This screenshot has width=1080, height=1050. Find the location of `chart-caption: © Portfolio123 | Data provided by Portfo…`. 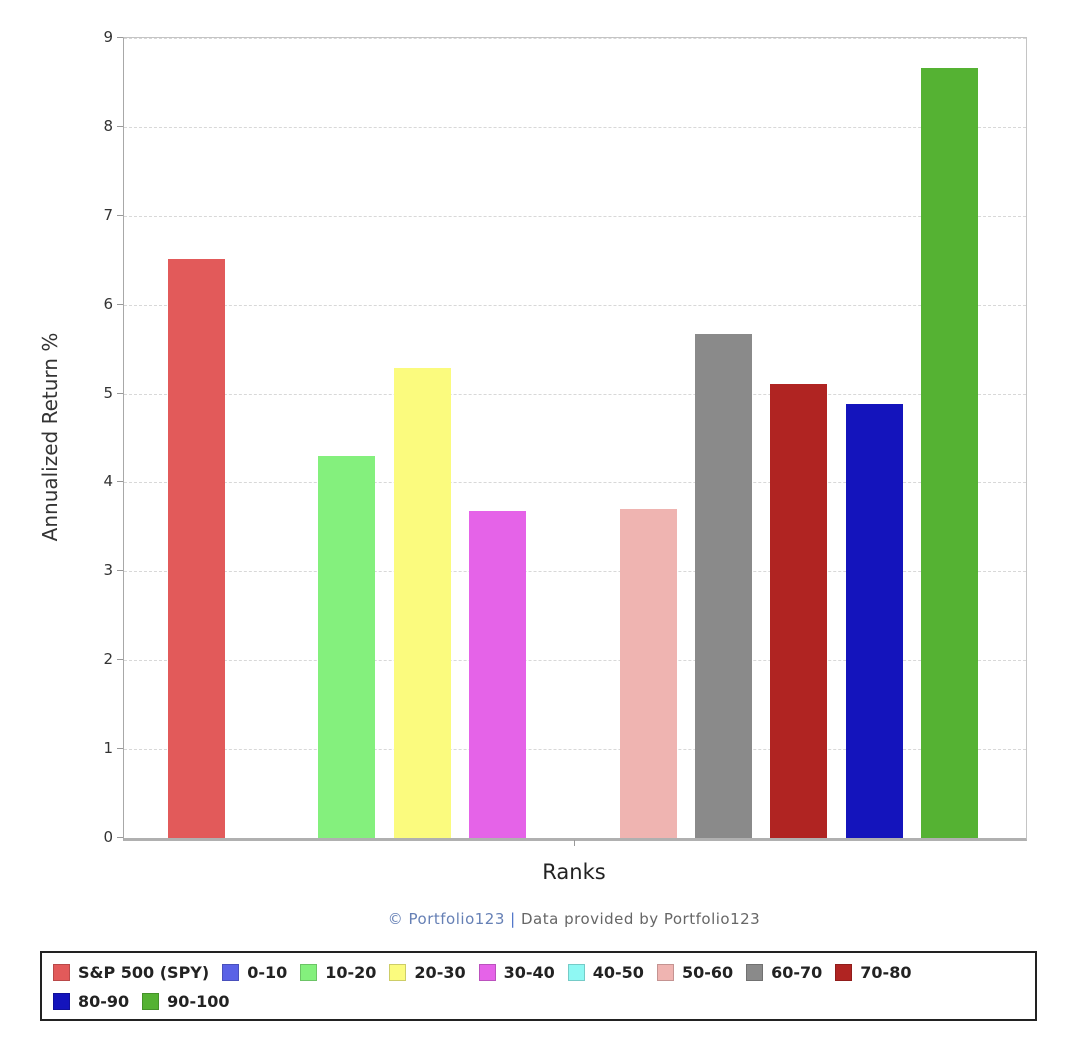

chart-caption: © Portfolio123 | Data provided by Portfo… is located at coordinates (574, 919).